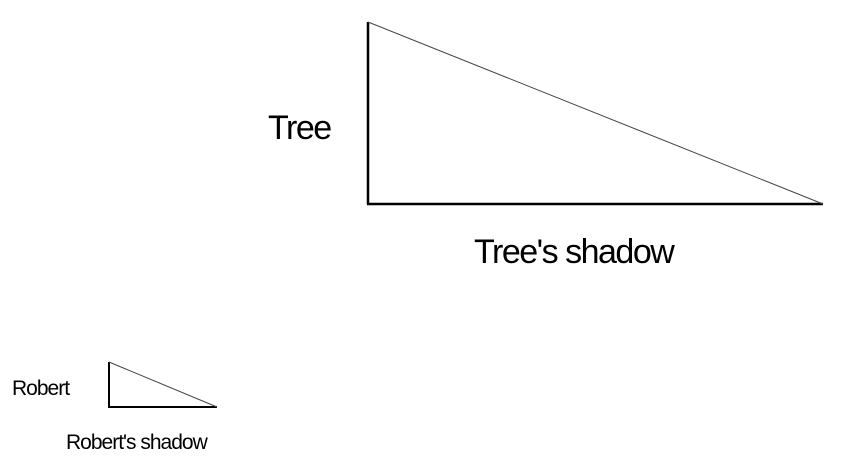  I want to click on robert-hypotenuse, so click(163, 384).